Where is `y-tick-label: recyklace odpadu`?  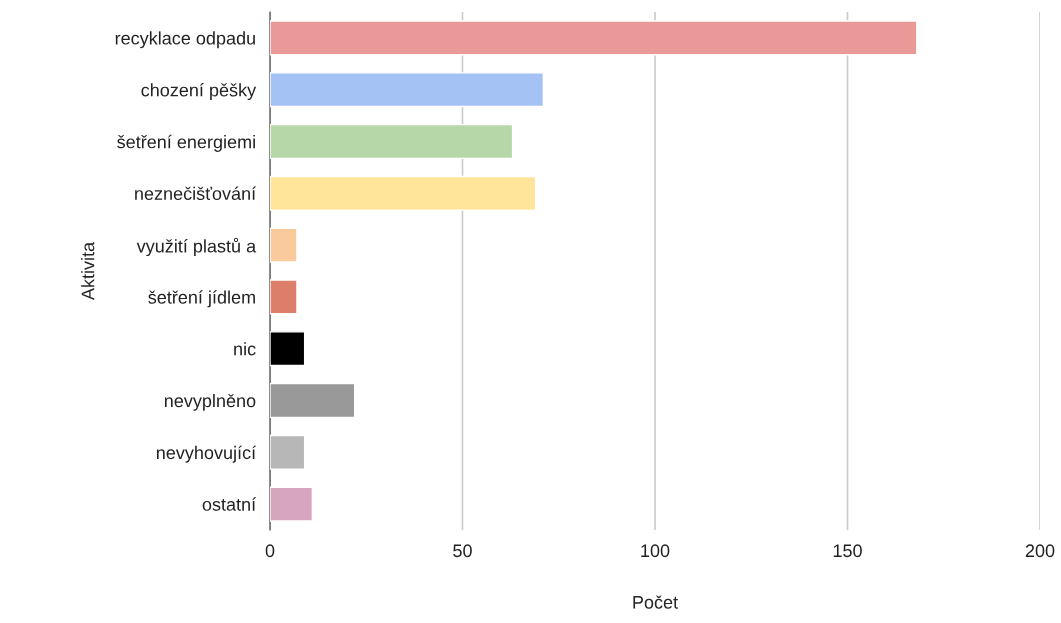 y-tick-label: recyklace odpadu is located at coordinates (185, 40).